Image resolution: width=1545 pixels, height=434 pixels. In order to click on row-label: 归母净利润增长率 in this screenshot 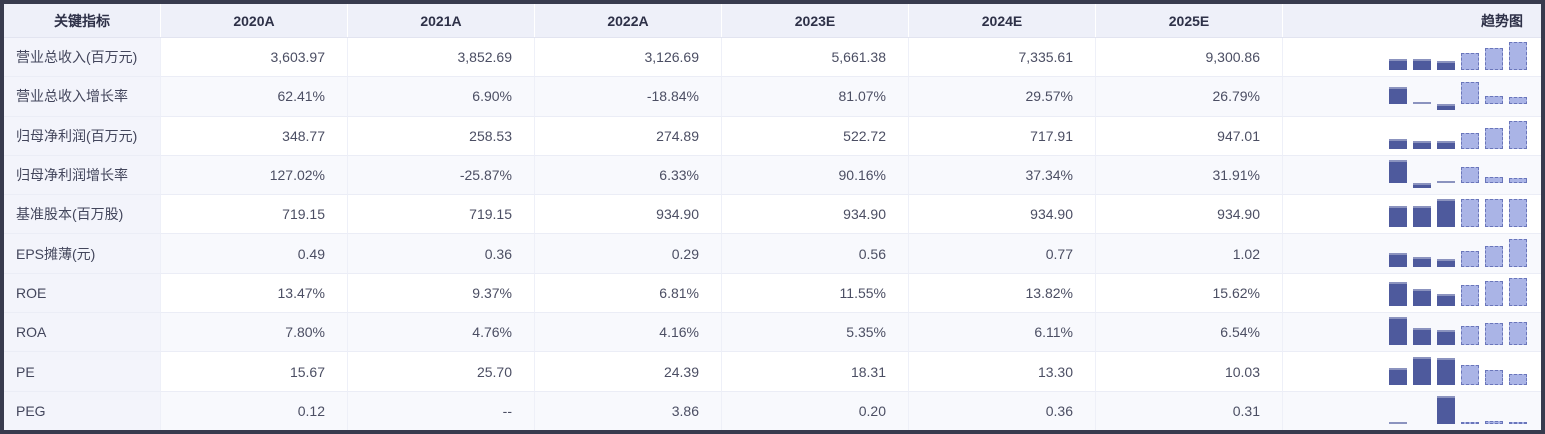, I will do `click(82, 174)`.